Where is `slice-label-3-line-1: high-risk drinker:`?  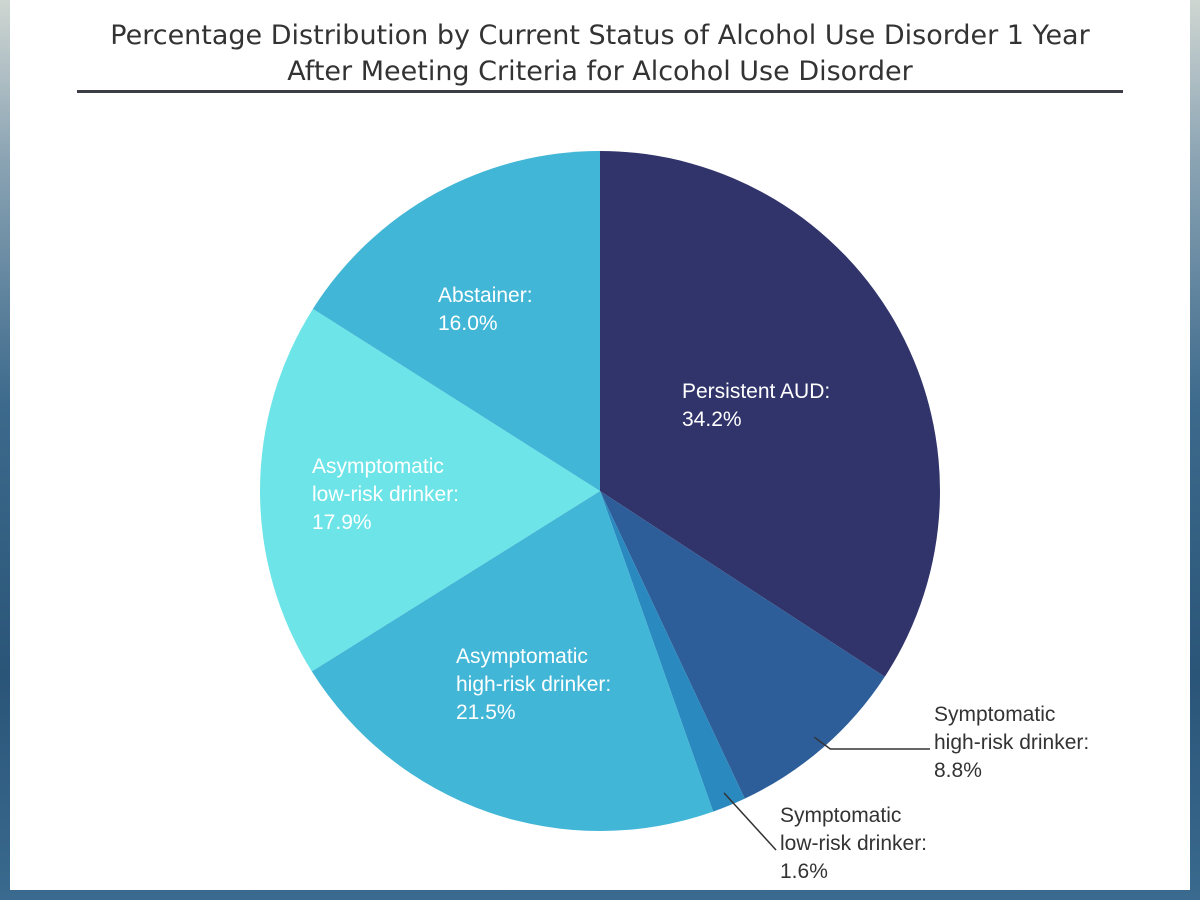
slice-label-3-line-1: high-risk drinker: is located at coordinates (533, 684).